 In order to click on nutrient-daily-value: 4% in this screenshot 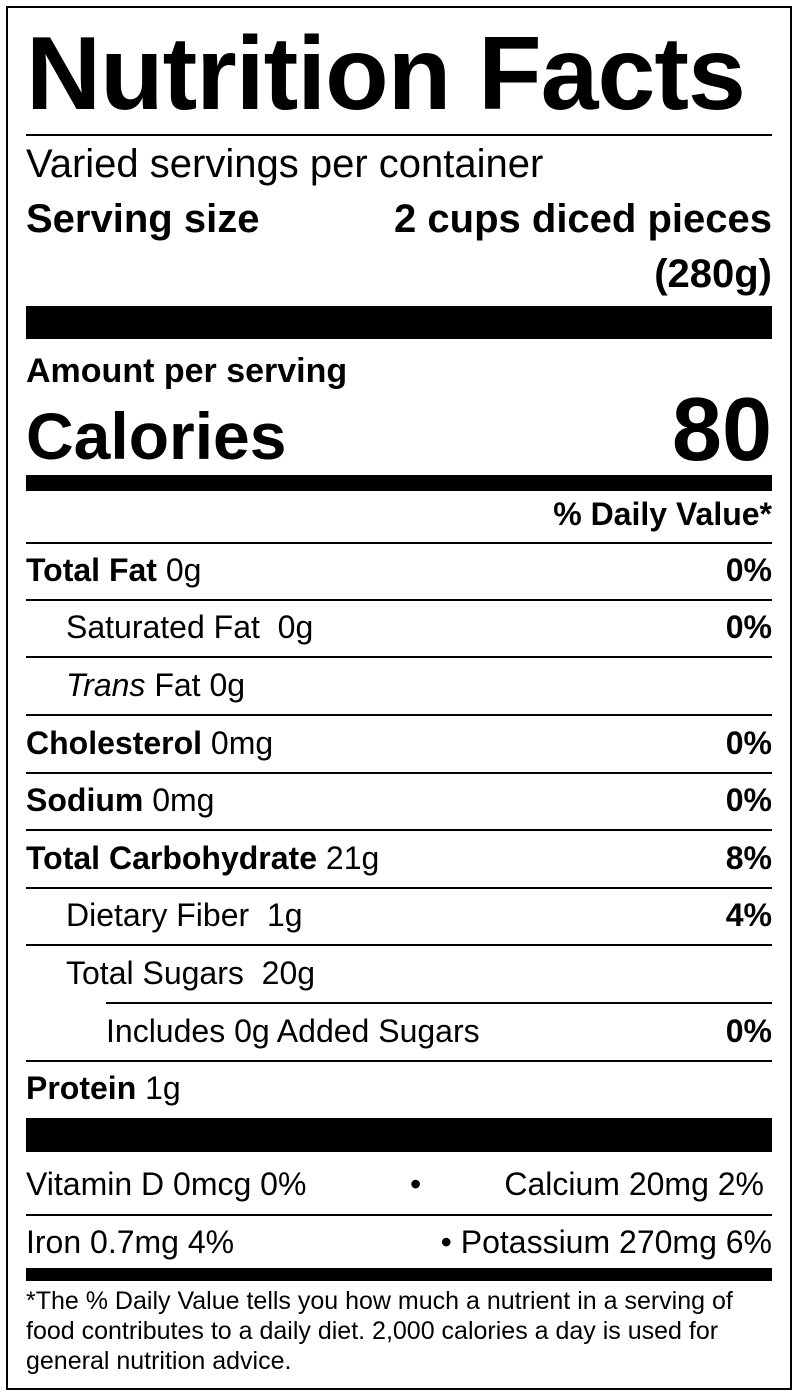, I will do `click(748, 915)`.